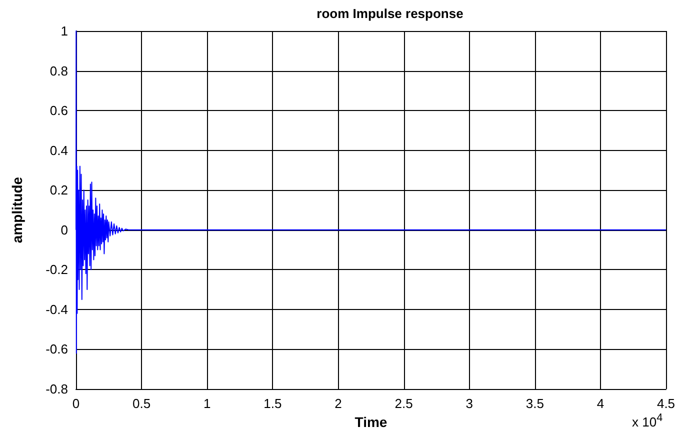 The image size is (688, 434). I want to click on y-tick-label: 0.8, so click(59, 70).